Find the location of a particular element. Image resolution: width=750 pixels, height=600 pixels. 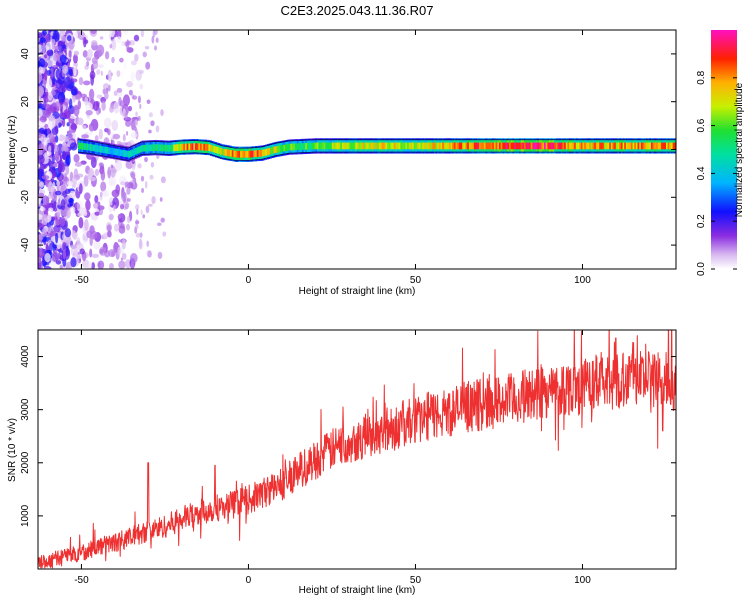

spectrogram-x-tick-label: 50 is located at coordinates (416, 280).